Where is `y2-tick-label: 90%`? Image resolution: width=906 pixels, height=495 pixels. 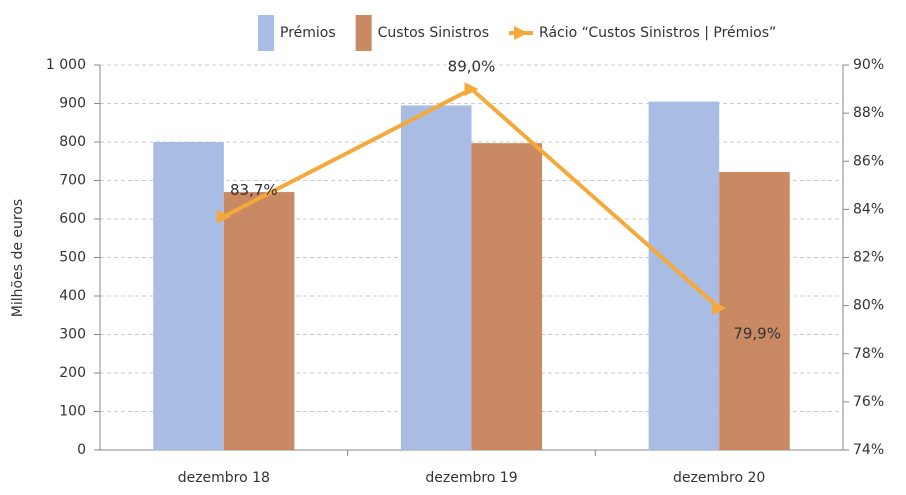
y2-tick-label: 90% is located at coordinates (868, 65).